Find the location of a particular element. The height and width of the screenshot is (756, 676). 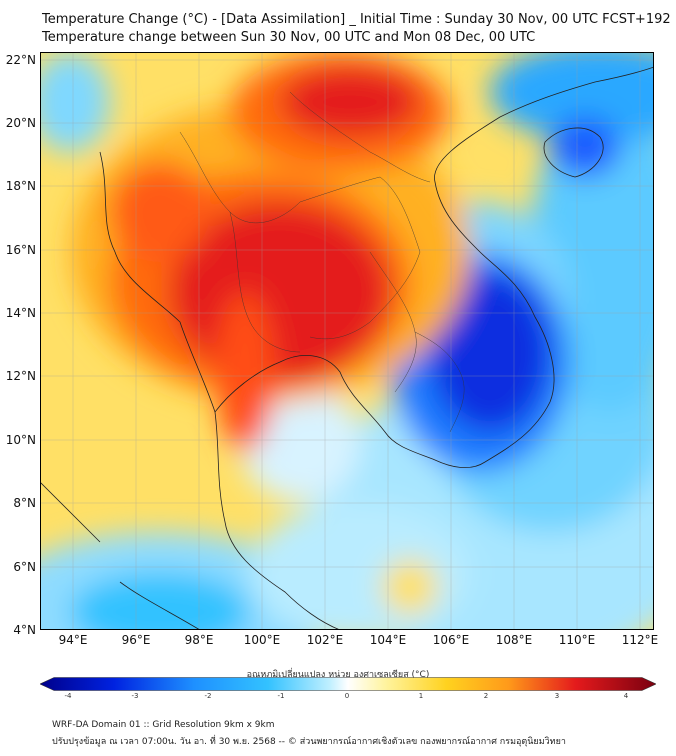

lat-label: 16°N is located at coordinates (20, 250).